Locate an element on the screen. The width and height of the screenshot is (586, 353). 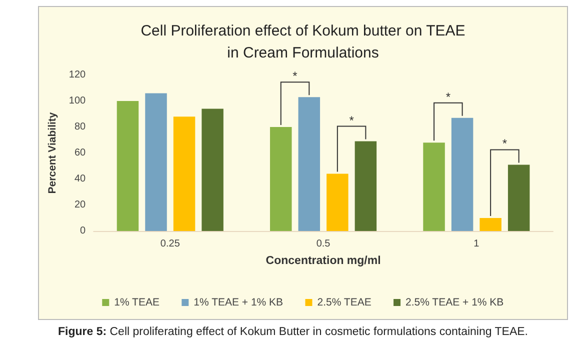
y-tick-label: 120 is located at coordinates (77, 75).